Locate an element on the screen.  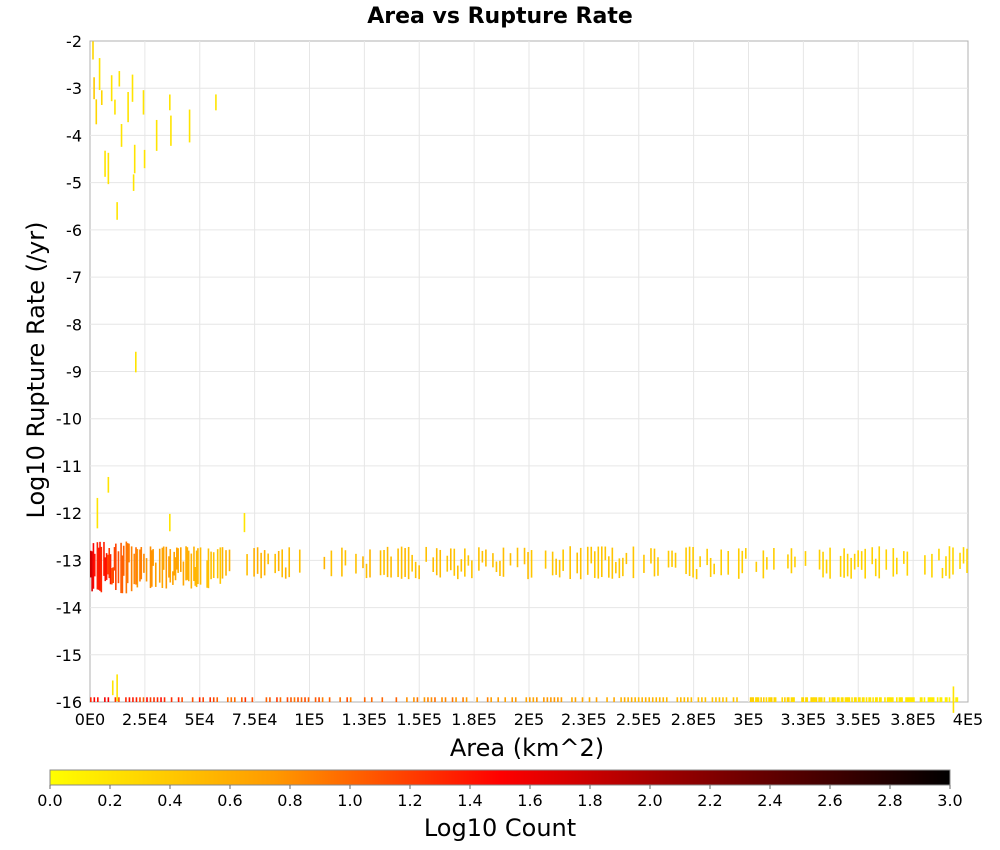
colorbar-tick-label: 2.6 is located at coordinates (829, 800).